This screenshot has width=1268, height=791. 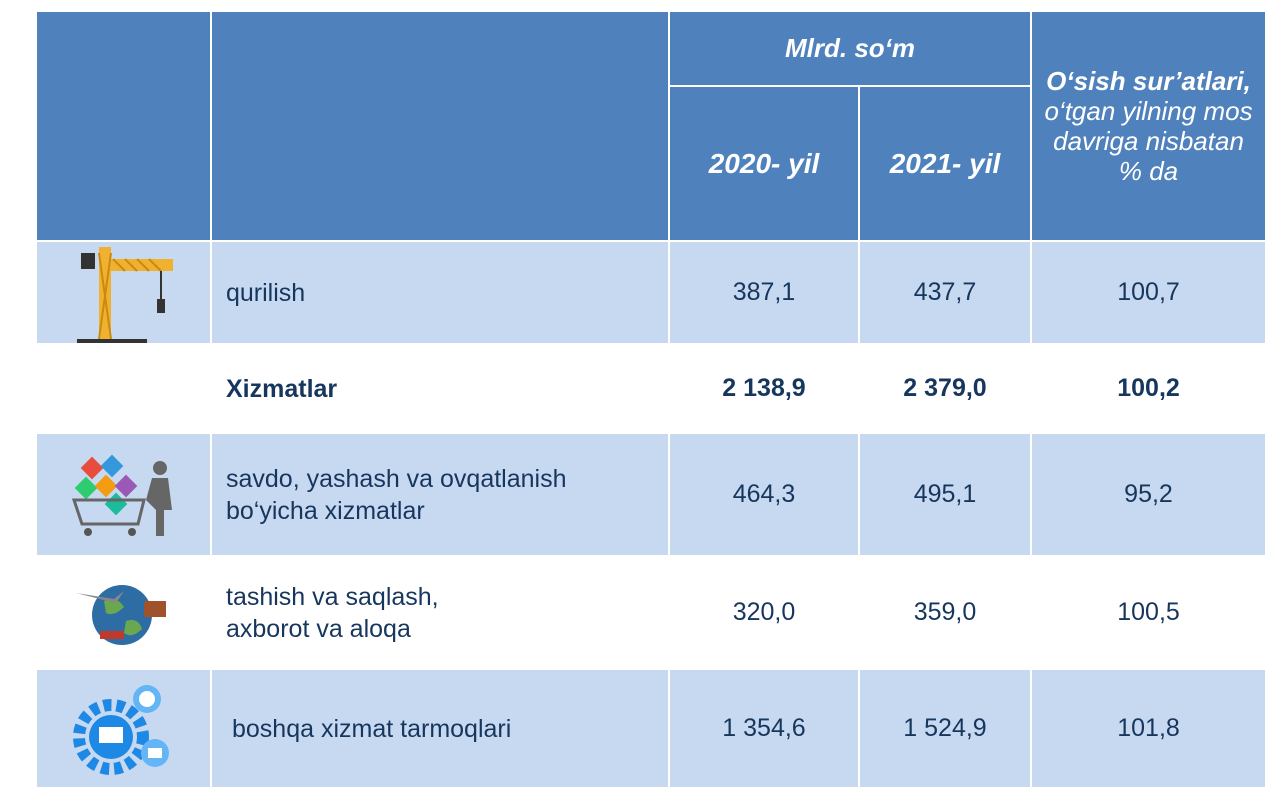 I want to click on table-row: qurilish 387,1 437,7 100,7, so click(x=651, y=292).